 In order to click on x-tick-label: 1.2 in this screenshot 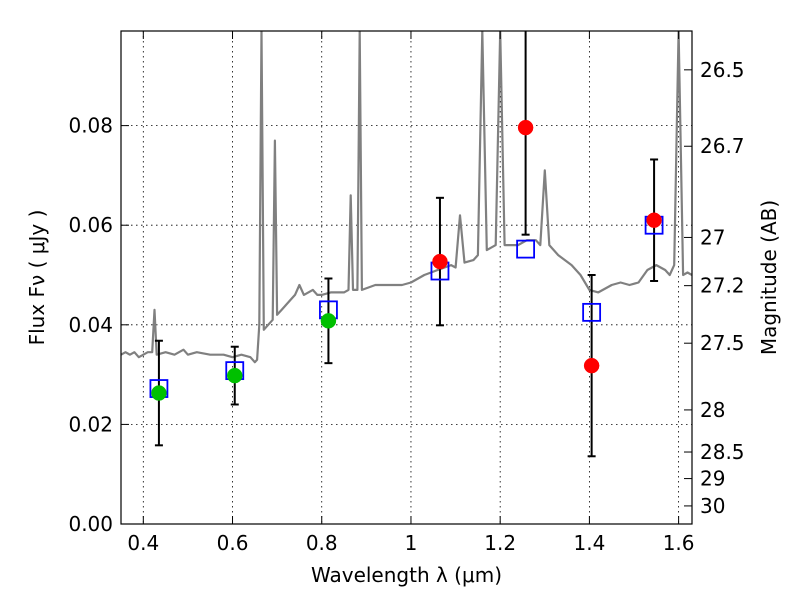, I will do `click(500, 543)`.